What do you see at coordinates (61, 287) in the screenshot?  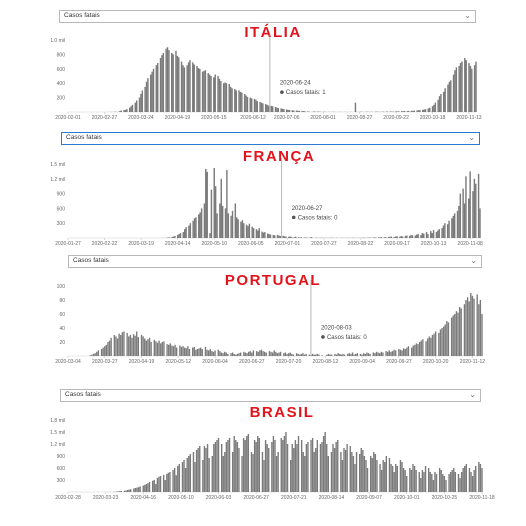 I see `y-tick-label: 100` at bounding box center [61, 287].